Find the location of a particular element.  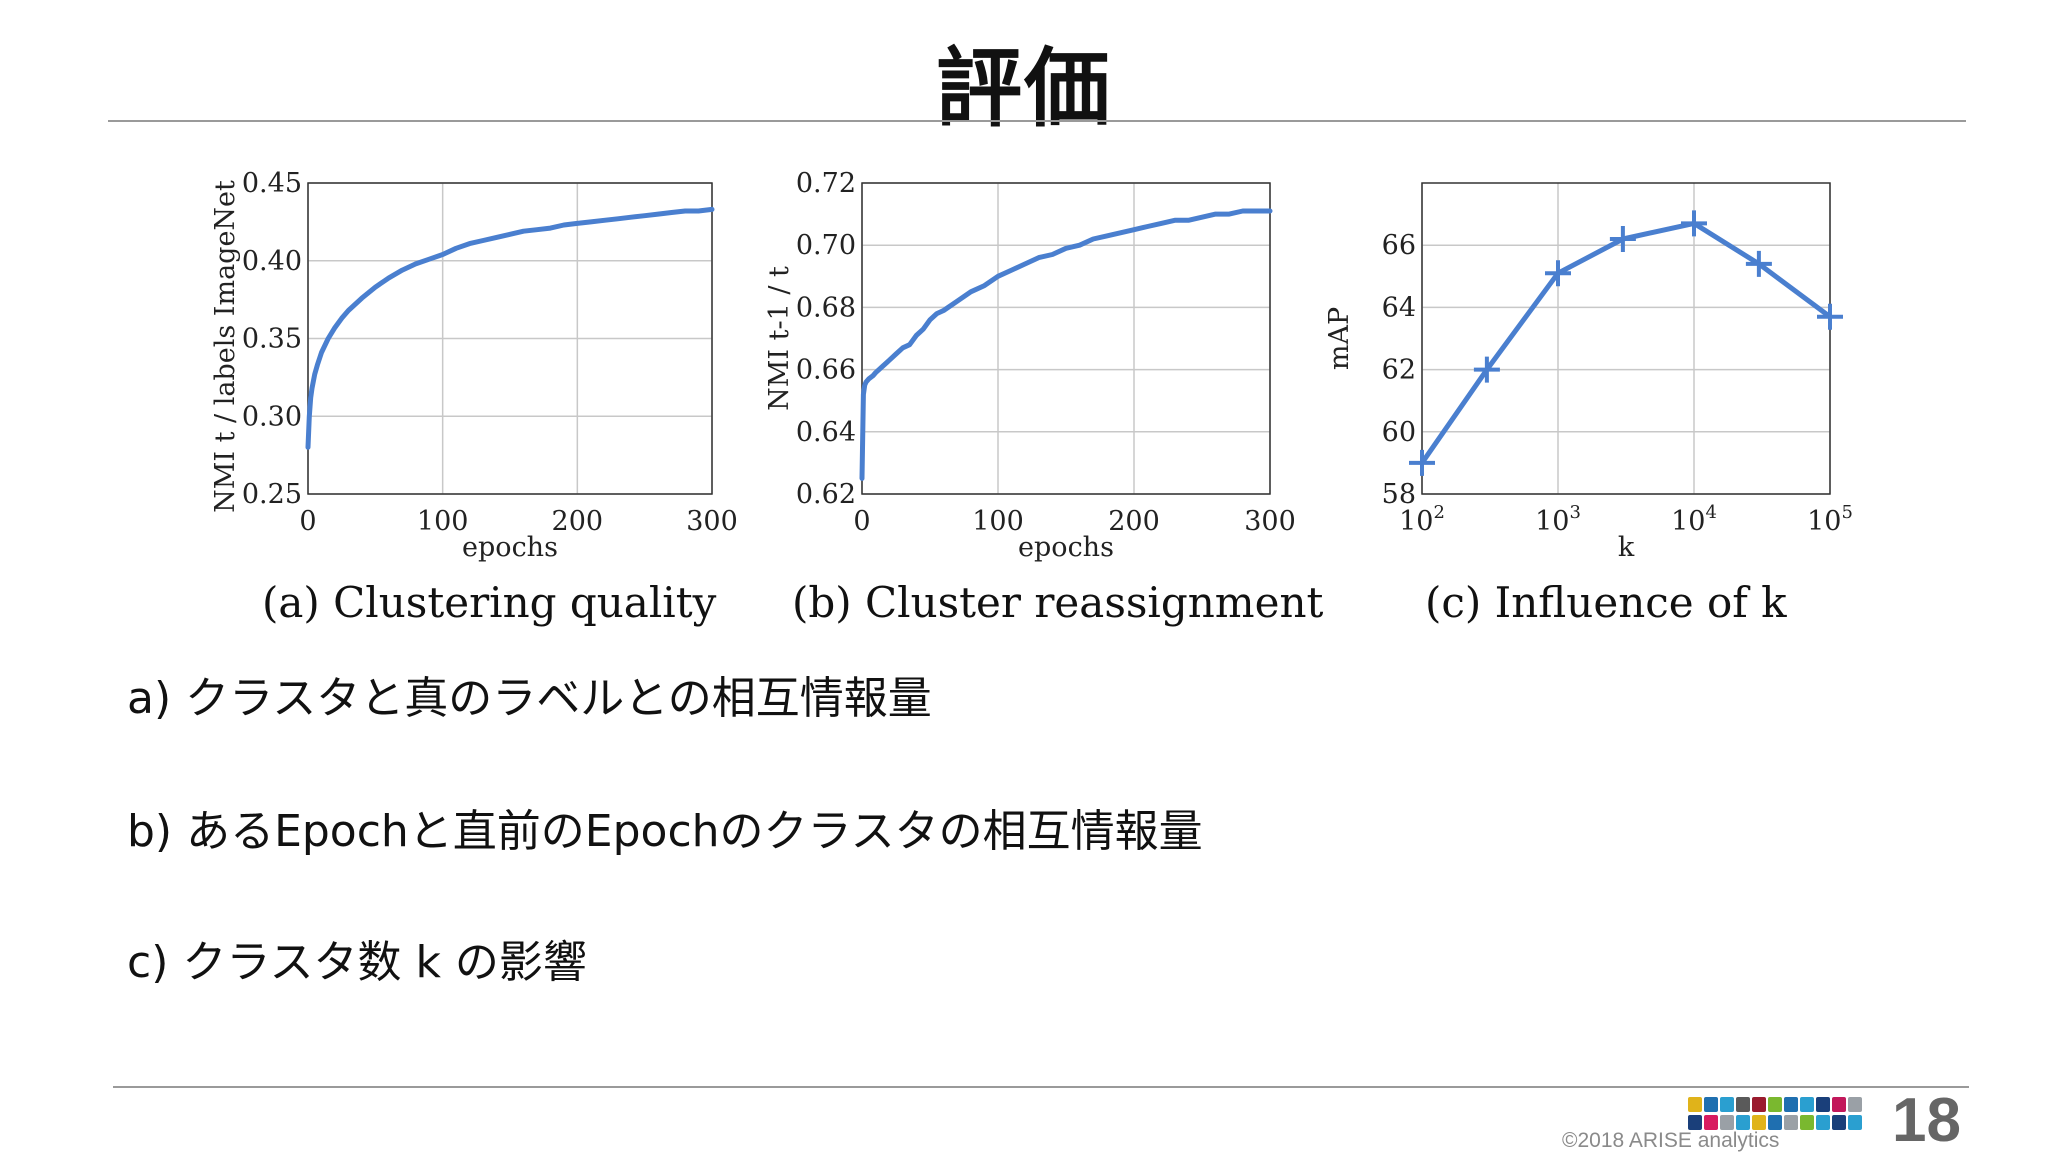

chart-a-series-line is located at coordinates (510, 328).